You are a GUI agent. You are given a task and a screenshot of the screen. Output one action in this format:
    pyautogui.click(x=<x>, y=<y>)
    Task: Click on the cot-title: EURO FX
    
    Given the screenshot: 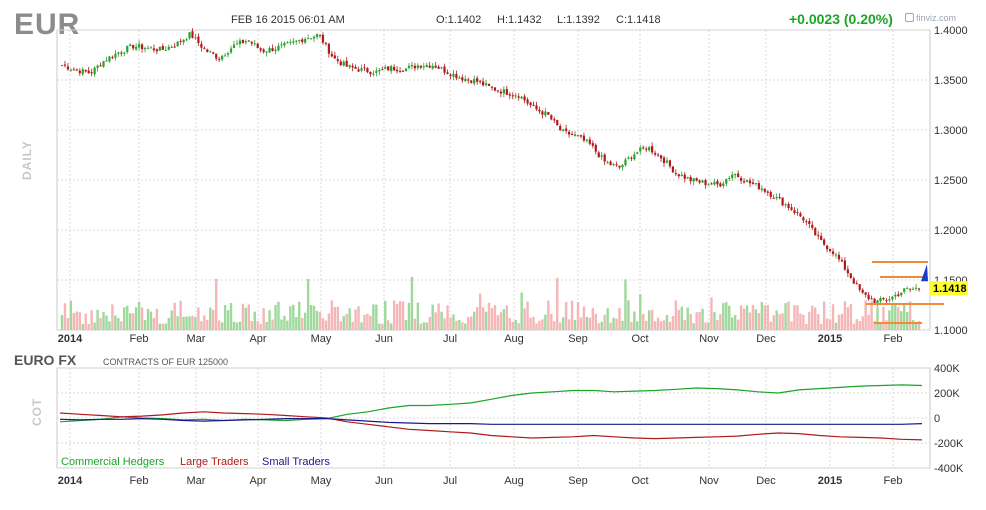 What is the action you would take?
    pyautogui.click(x=45, y=360)
    